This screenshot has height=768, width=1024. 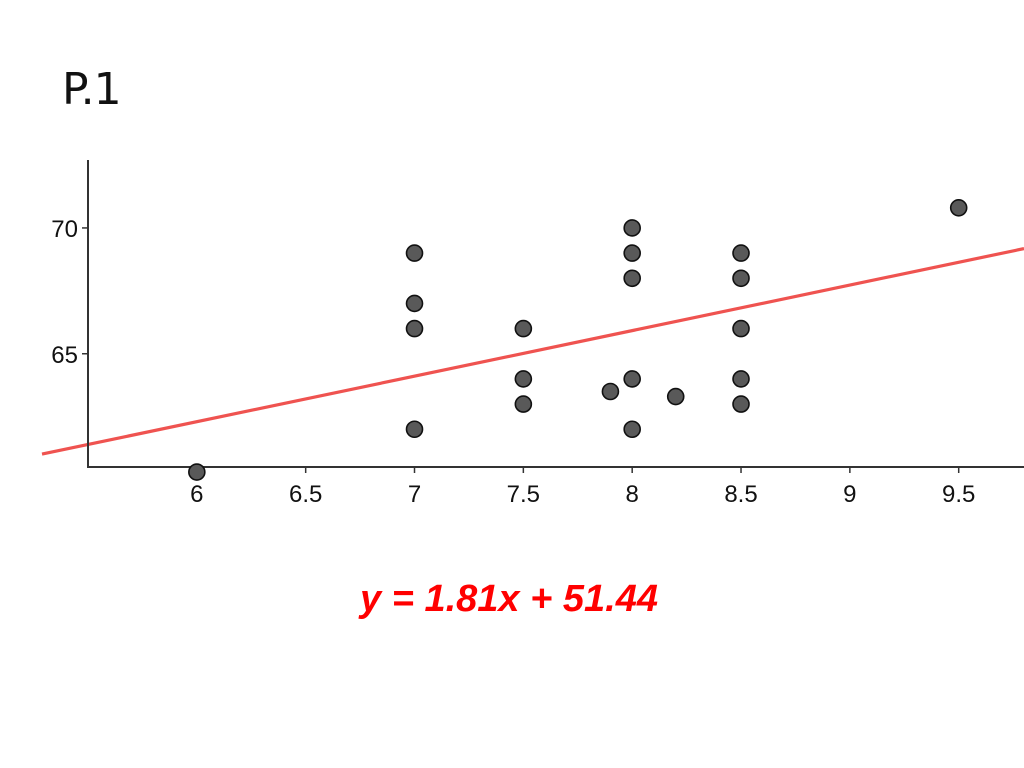 What do you see at coordinates (509, 599) in the screenshot?
I see `regression-equation-text: y = 1.81x + 51.44` at bounding box center [509, 599].